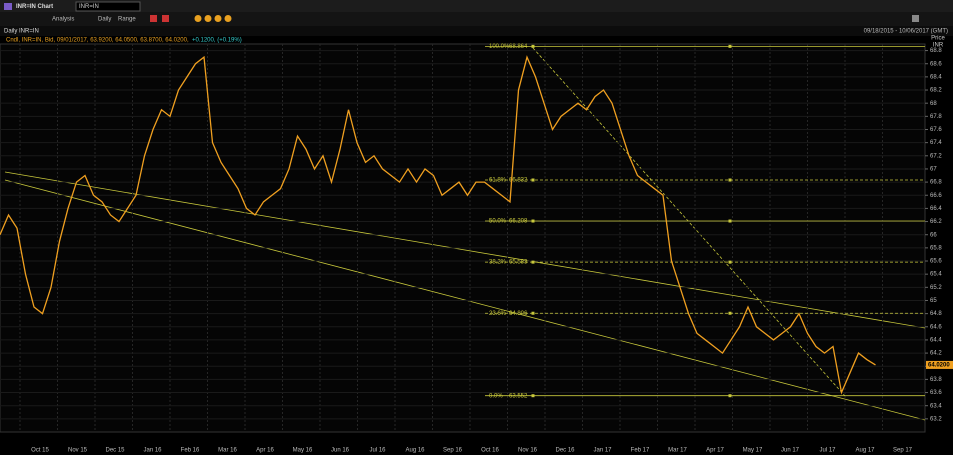 The height and width of the screenshot is (455, 953). What do you see at coordinates (677, 451) in the screenshot?
I see `x-tick-label: Mar 17` at bounding box center [677, 451].